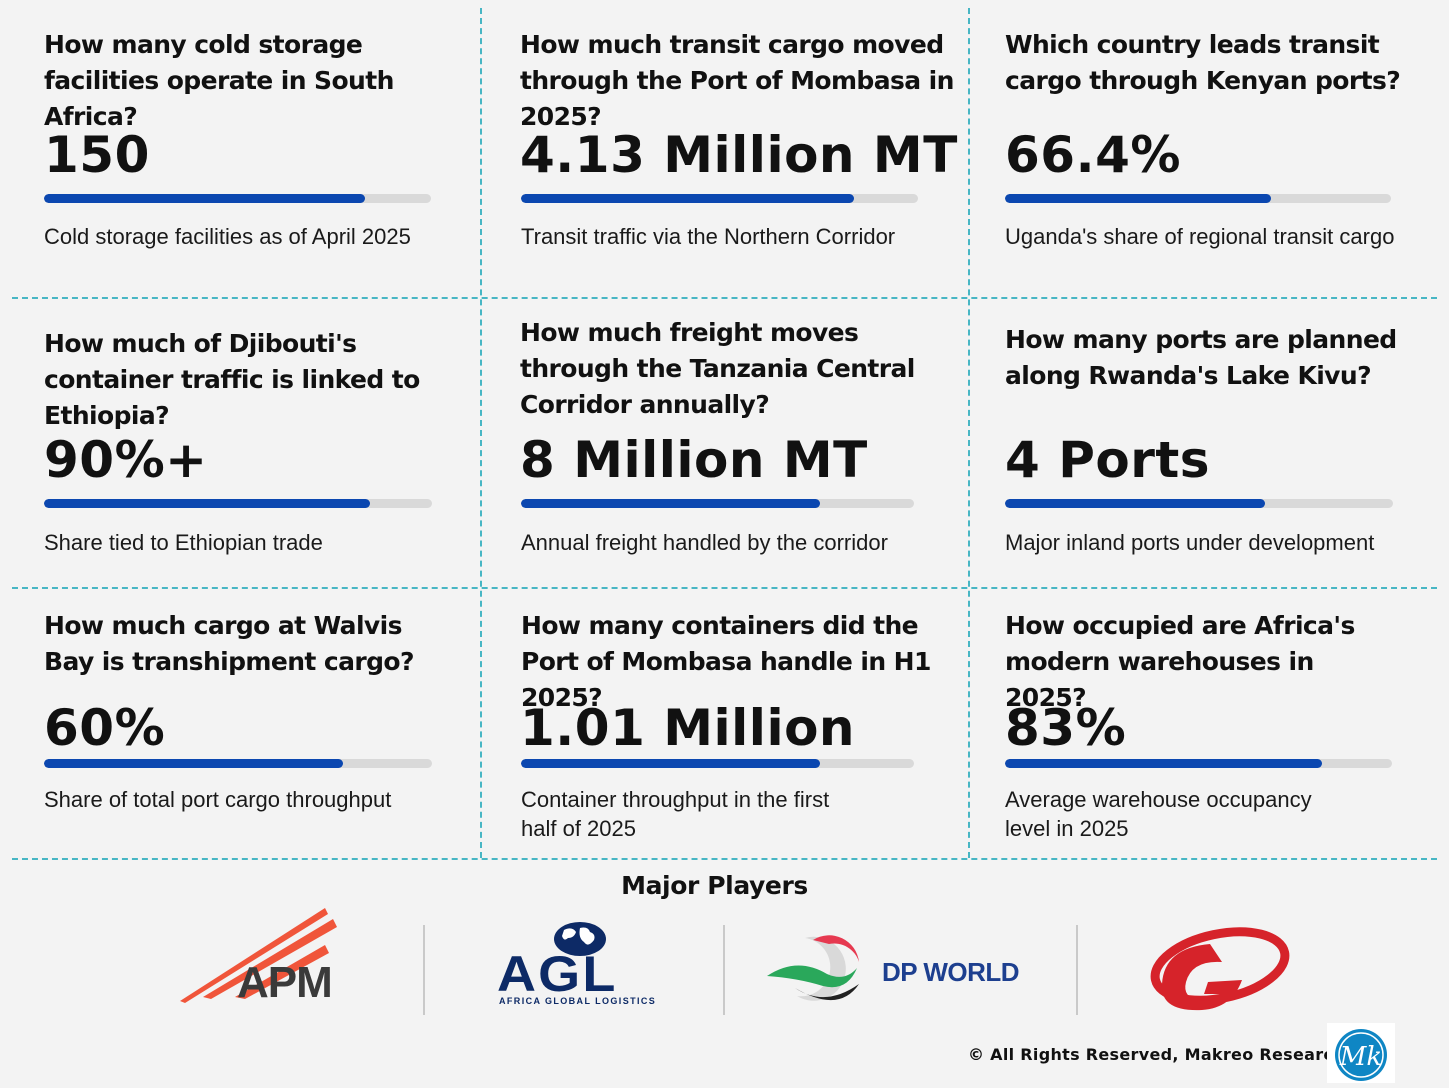 The height and width of the screenshot is (1088, 1449). I want to click on g-emblem-icon, so click(1220, 969).